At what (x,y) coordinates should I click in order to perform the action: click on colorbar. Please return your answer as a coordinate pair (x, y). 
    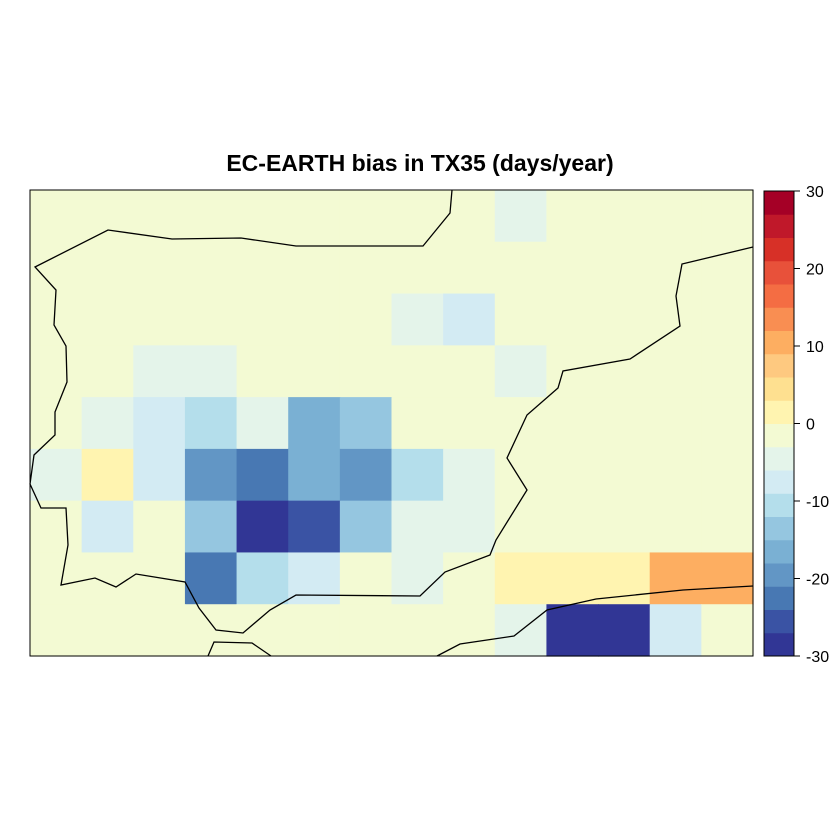
    Looking at the image, I should click on (779, 423).